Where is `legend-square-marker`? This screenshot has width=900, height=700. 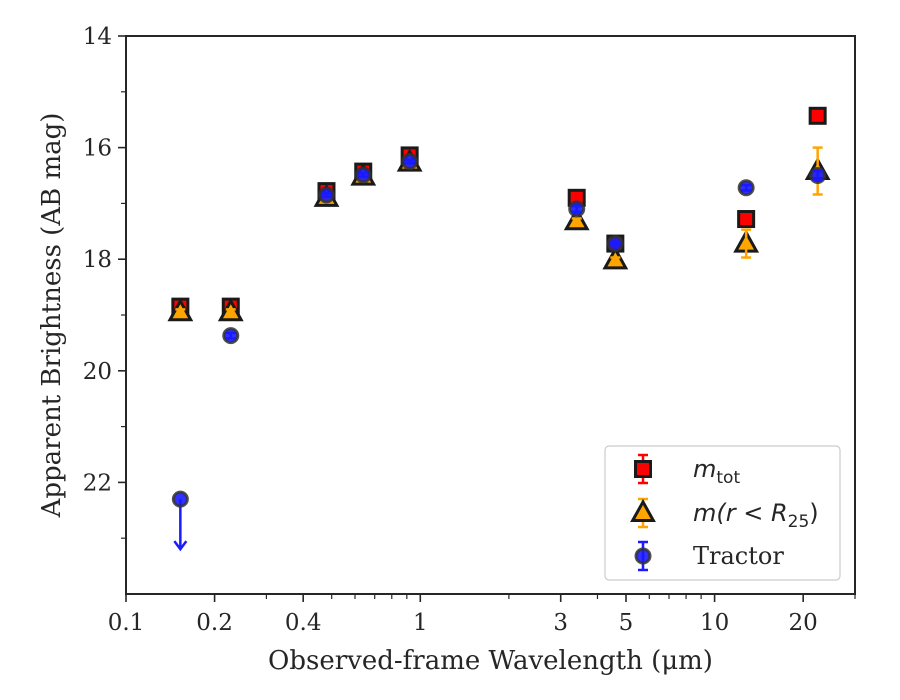 legend-square-marker is located at coordinates (643, 469).